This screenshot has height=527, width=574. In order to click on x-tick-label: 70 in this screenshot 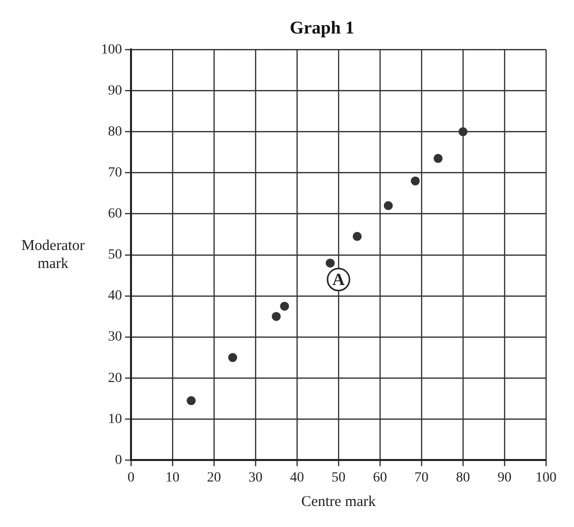, I will do `click(421, 478)`.